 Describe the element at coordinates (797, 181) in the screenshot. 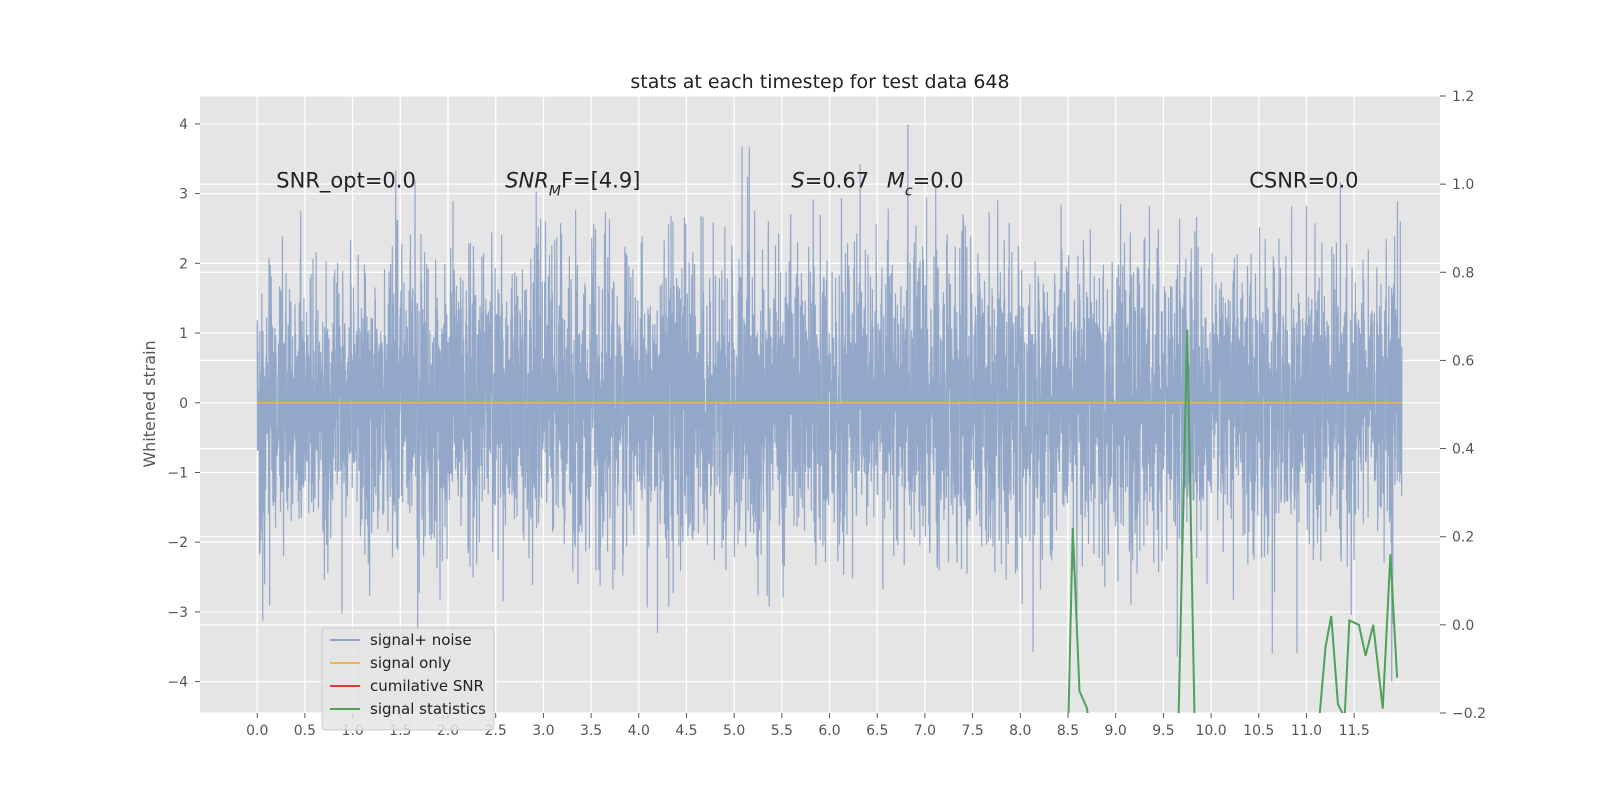

I see `annotation-main: S` at that location.